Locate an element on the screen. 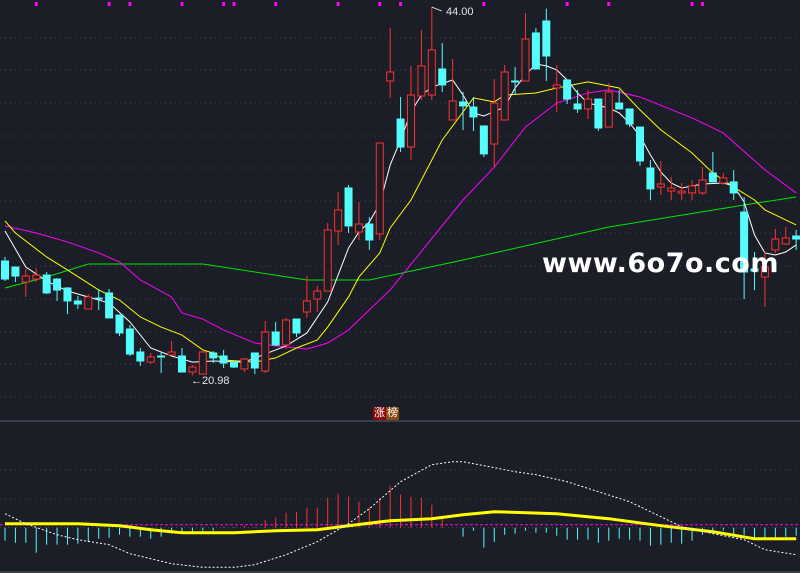  dea-line is located at coordinates (401, 525).